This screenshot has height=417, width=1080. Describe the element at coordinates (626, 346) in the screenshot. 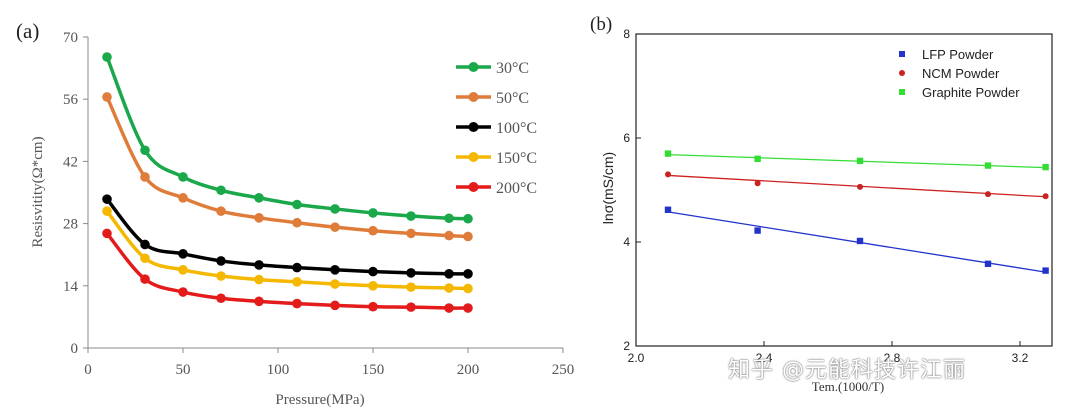

I see `panel-b-y-tick-label: 2` at that location.